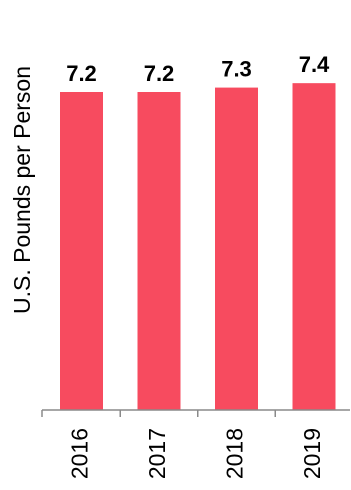 Image resolution: width=351 pixels, height=490 pixels. I want to click on y-axis-title: U.S. Pounds per Person, so click(22, 190).